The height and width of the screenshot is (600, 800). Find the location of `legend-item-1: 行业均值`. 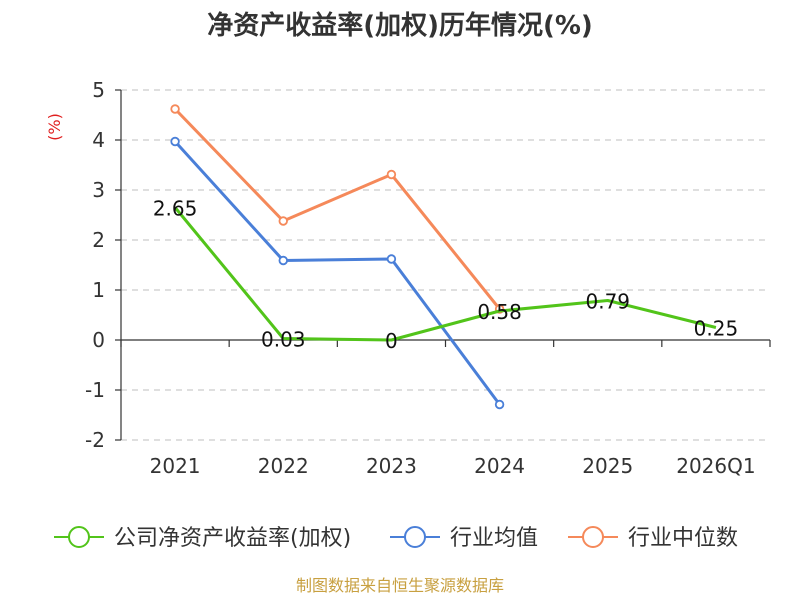

legend-item-1: 行业均值 is located at coordinates (464, 538).